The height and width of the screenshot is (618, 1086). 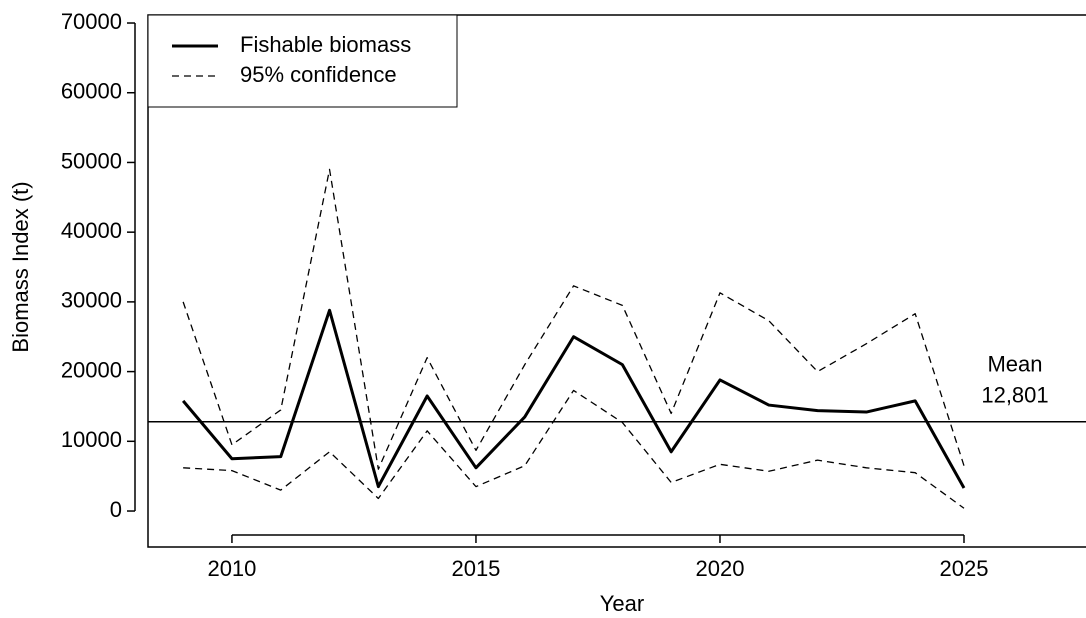 What do you see at coordinates (116, 509) in the screenshot?
I see `y-tick-label: 0` at bounding box center [116, 509].